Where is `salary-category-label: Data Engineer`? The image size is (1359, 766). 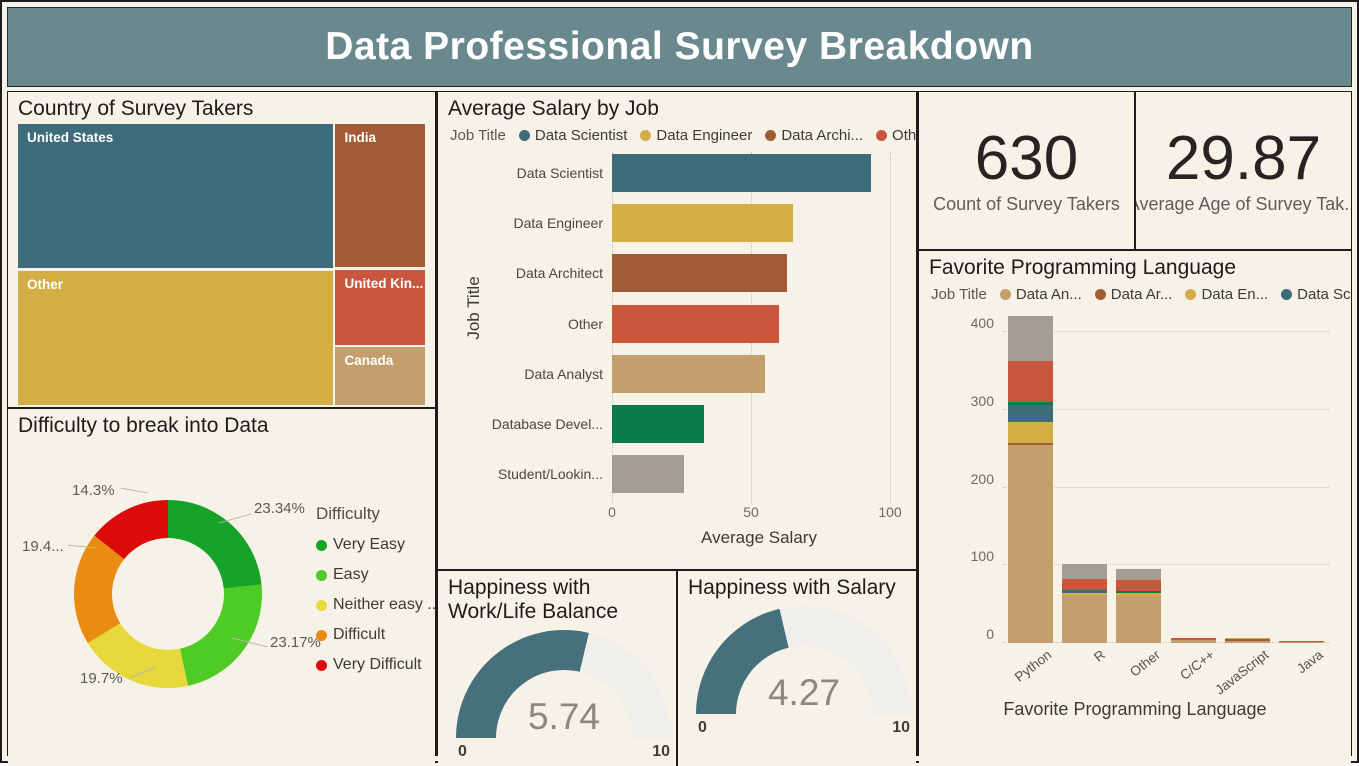 salary-category-label: Data Engineer is located at coordinates (558, 223).